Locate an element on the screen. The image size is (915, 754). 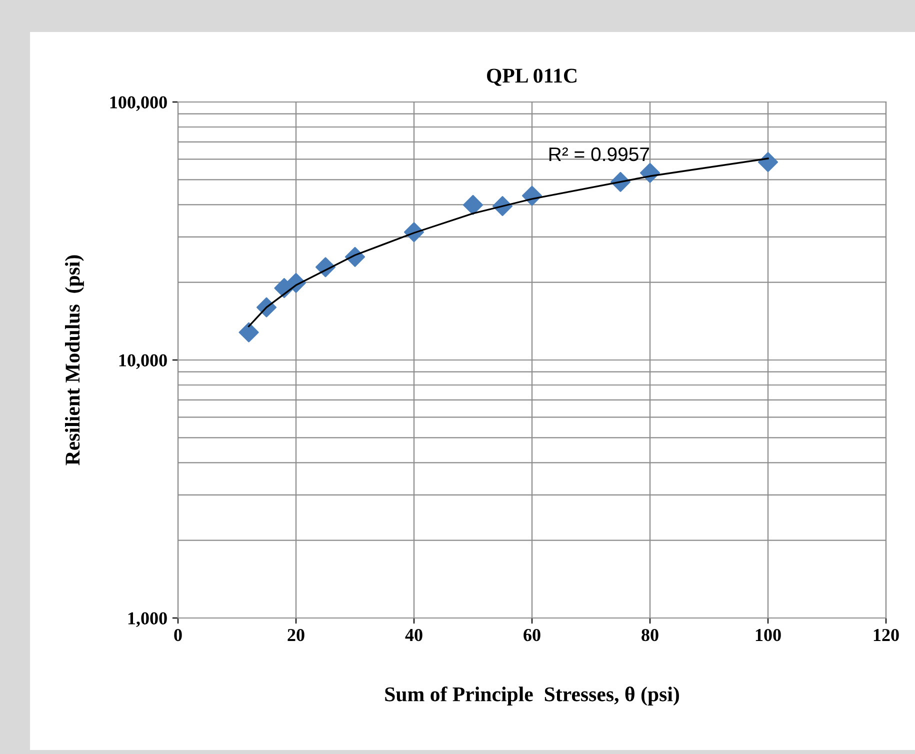
x-tick-label: 60 is located at coordinates (532, 635).